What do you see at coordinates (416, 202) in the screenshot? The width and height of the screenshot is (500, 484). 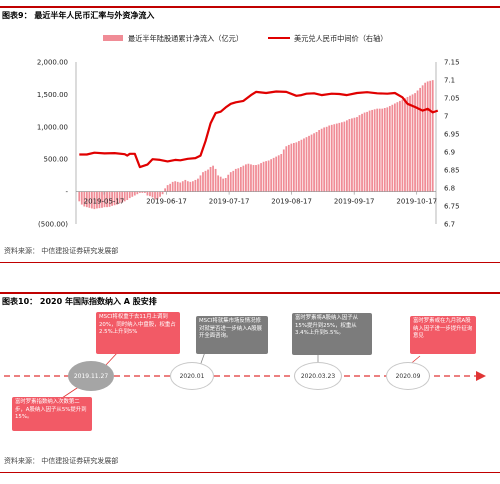 I see `x-tick-label: 2019-10-17` at bounding box center [416, 202].